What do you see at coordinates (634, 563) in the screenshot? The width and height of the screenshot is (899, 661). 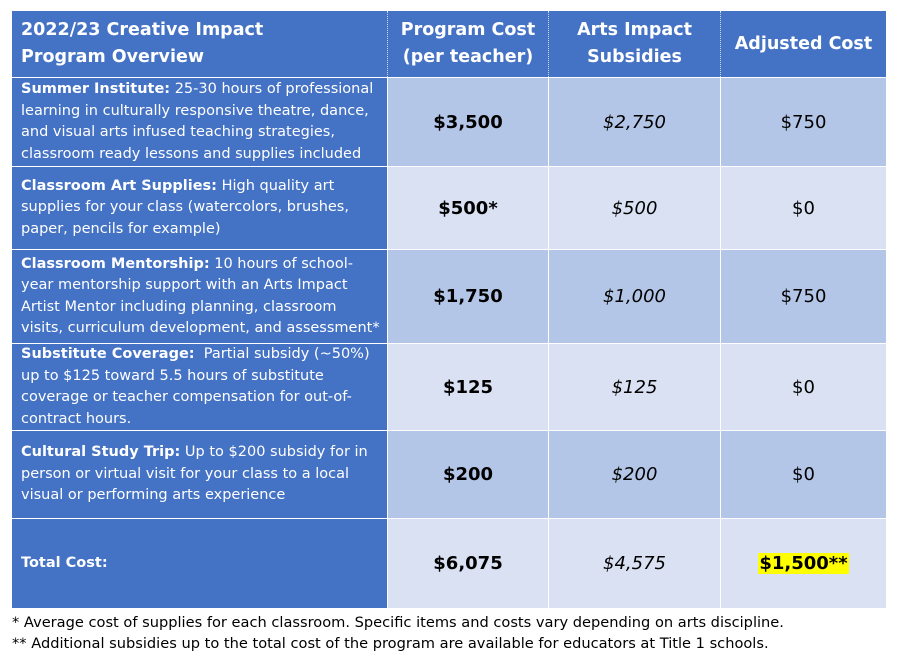 I see `total-subsidy: $4,575` at bounding box center [634, 563].